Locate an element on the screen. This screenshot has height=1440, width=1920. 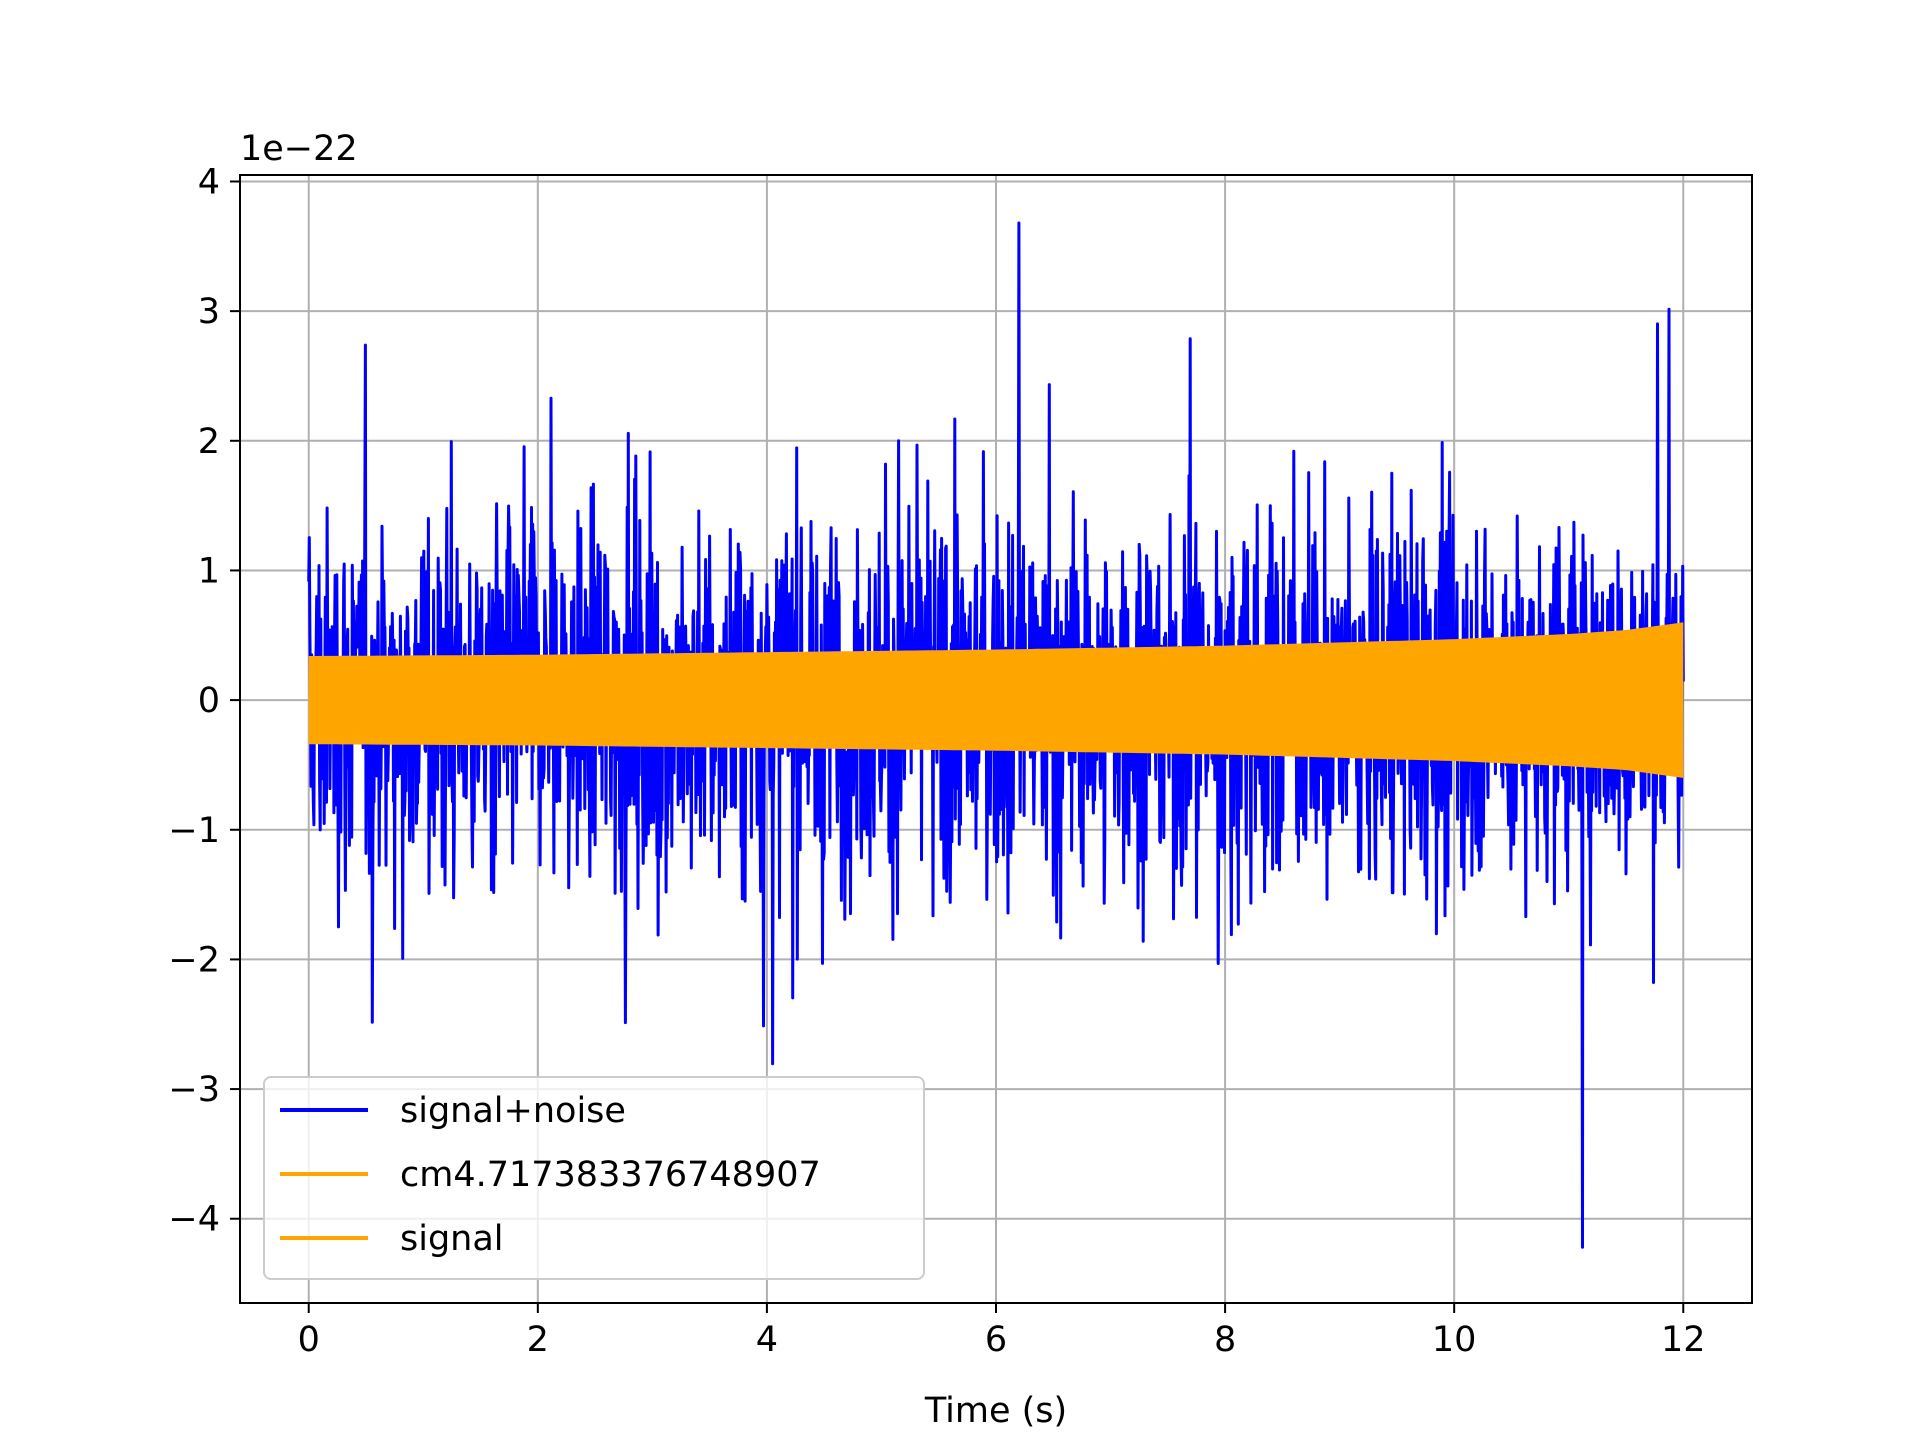
y-tick-label: −4 is located at coordinates (194, 1220).